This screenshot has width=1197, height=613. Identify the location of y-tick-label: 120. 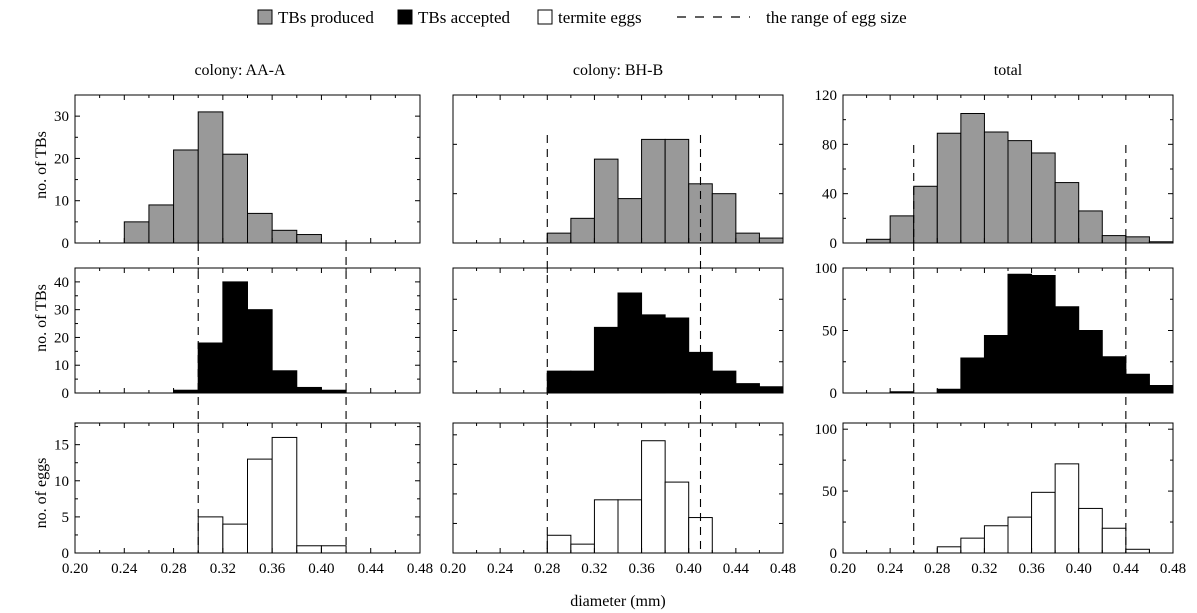
(826, 96).